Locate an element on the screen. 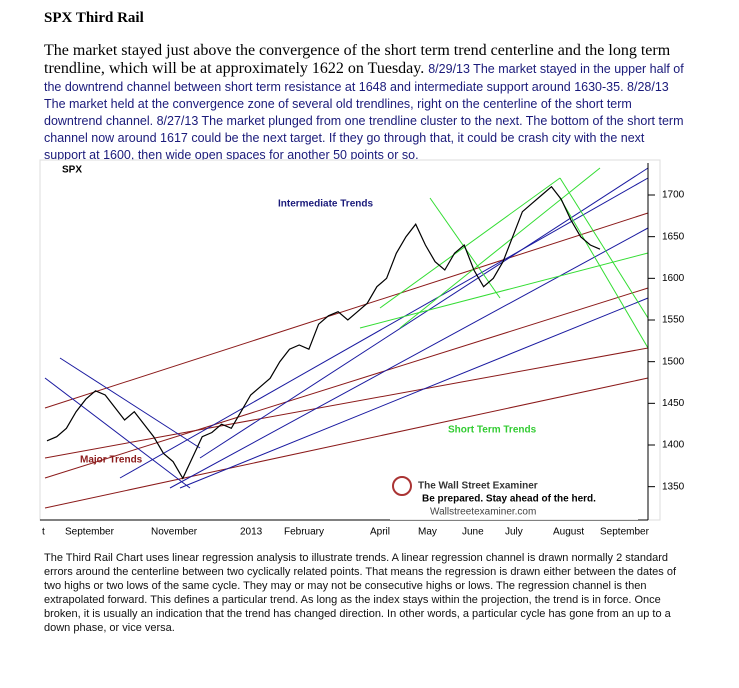 Image resolution: width=739 pixels, height=688 pixels. watermark-slogan: Be prepared. Stay ahead of the herd. is located at coordinates (509, 499).